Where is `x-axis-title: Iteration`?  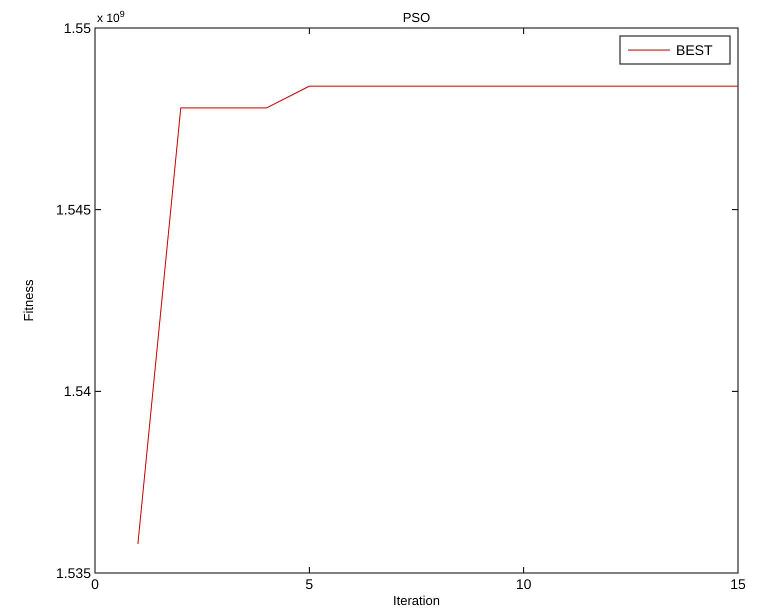 x-axis-title: Iteration is located at coordinates (416, 600).